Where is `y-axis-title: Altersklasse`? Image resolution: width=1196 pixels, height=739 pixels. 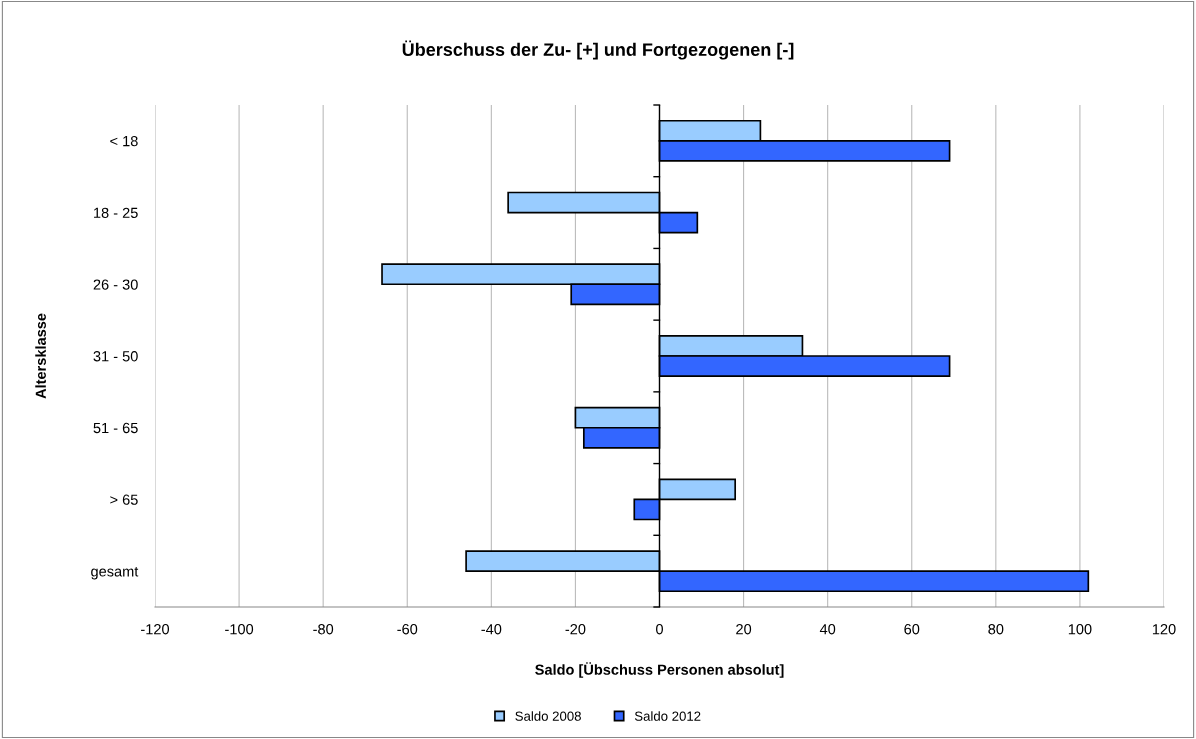
y-axis-title: Altersklasse is located at coordinates (40, 356).